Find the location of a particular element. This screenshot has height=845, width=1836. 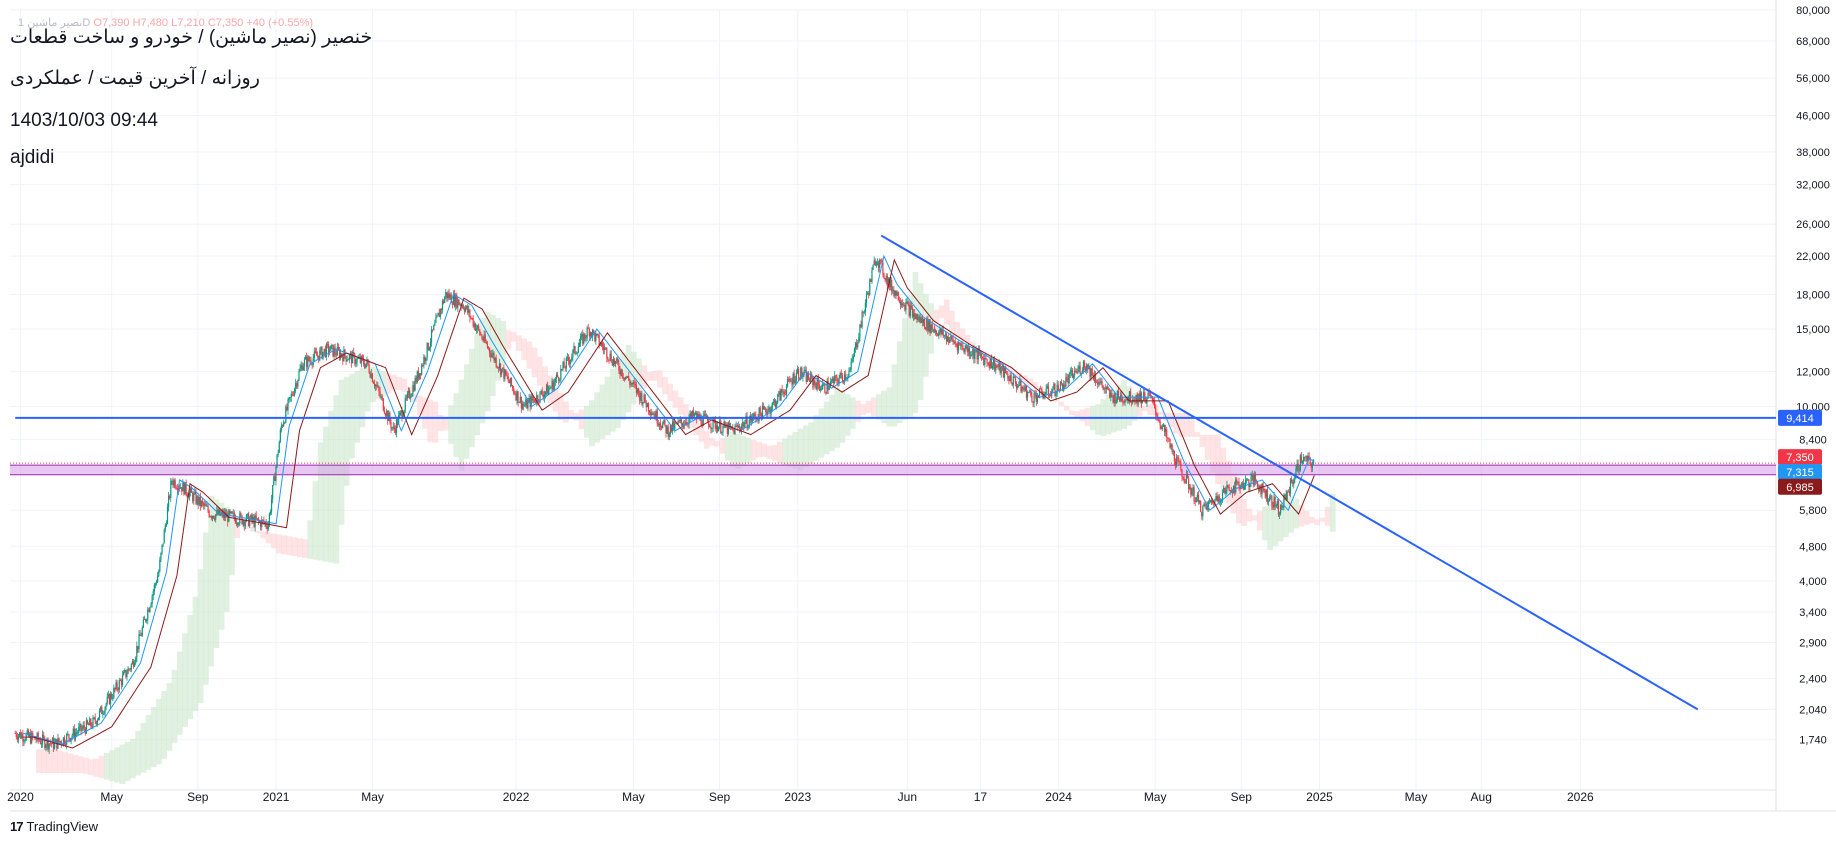

support-zone is located at coordinates (893, 470).